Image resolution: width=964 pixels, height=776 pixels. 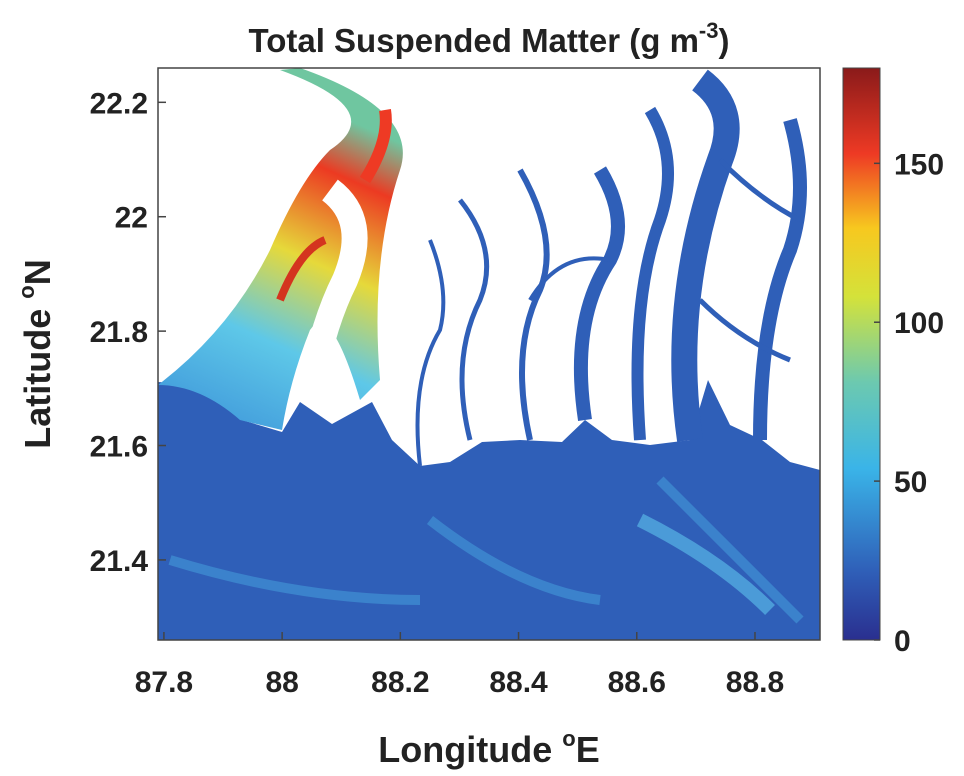 I want to click on y-tick-label: 21.8, so click(x=119, y=332).